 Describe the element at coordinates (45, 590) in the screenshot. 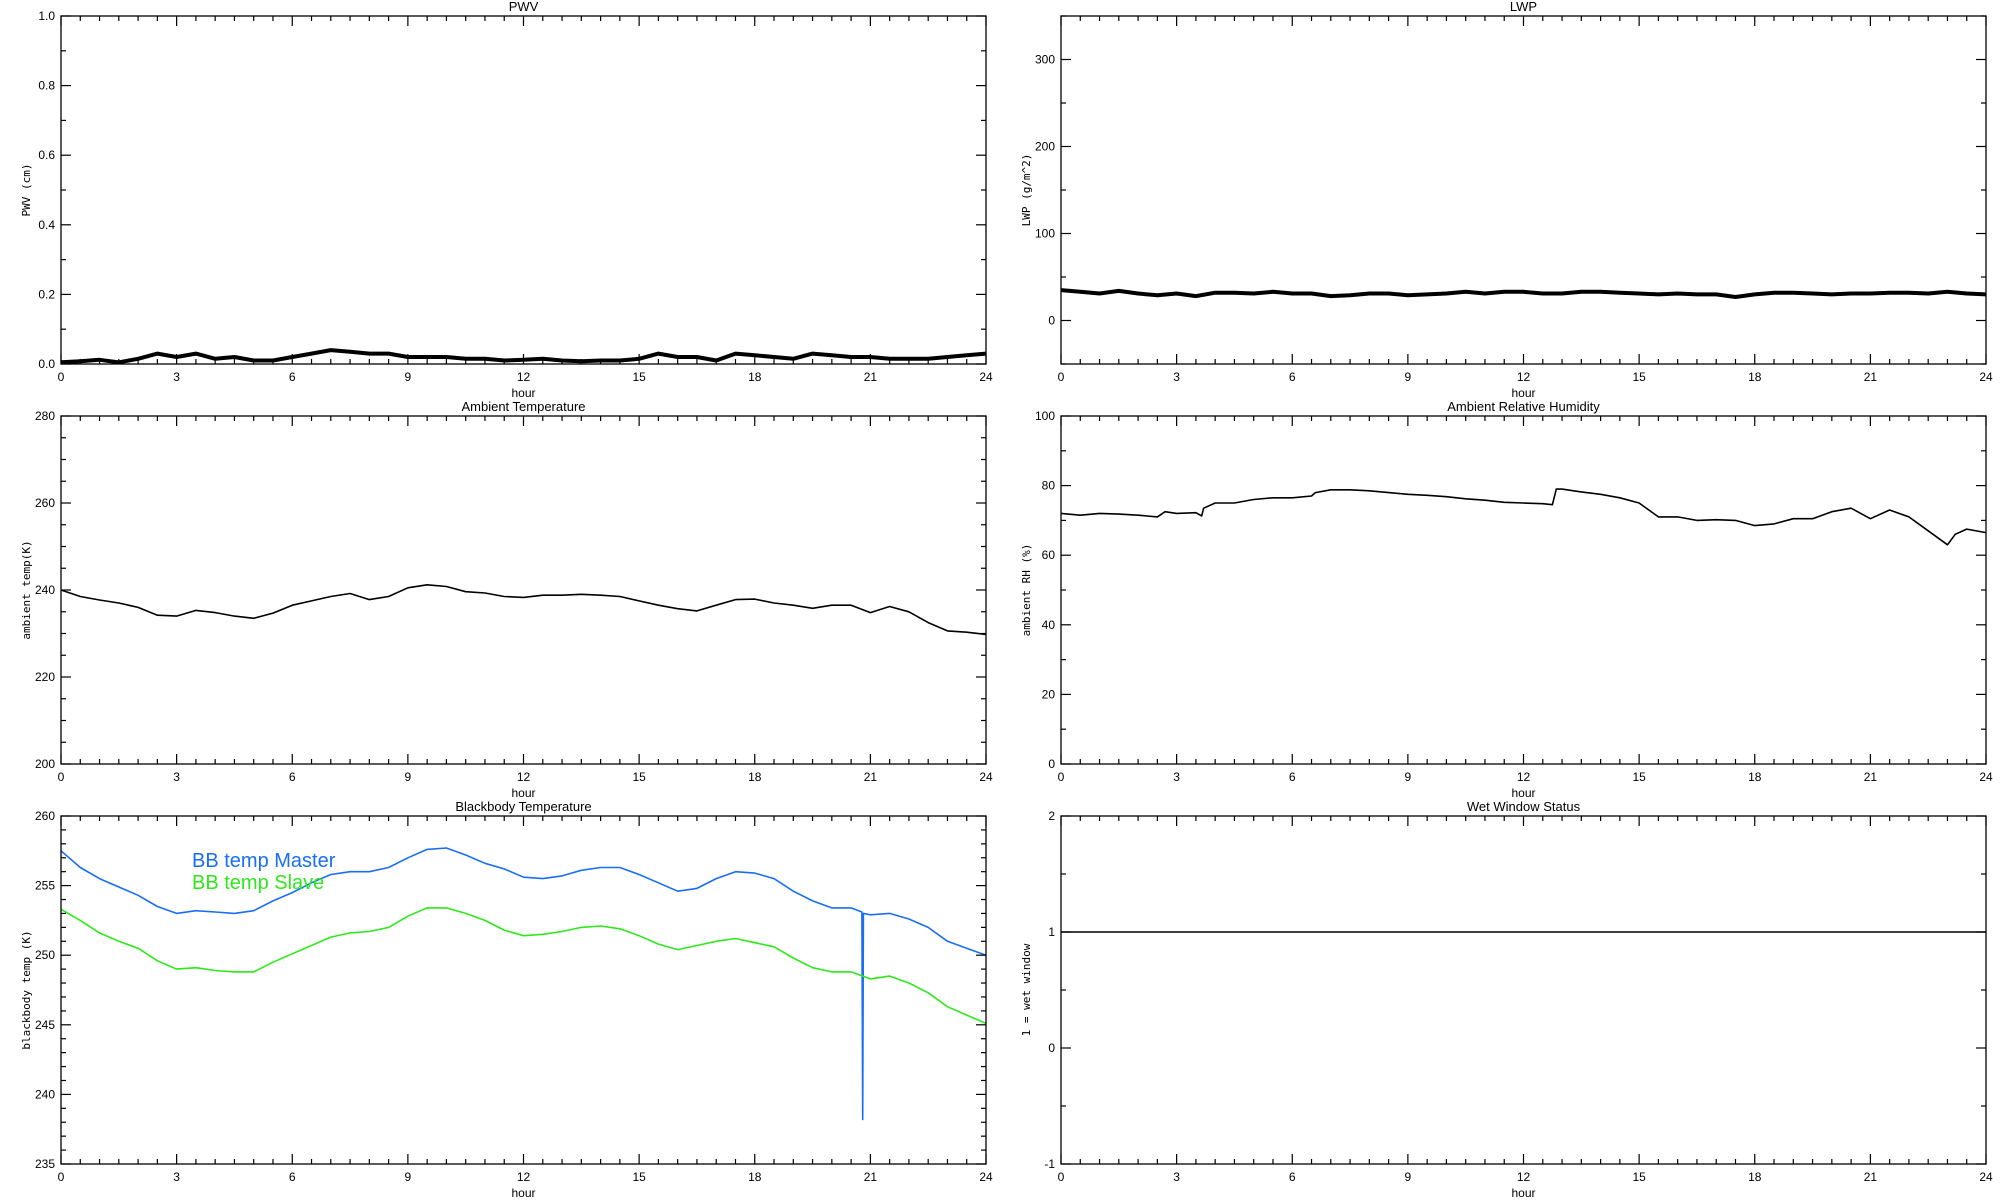

I see `y-tick-label: 240` at that location.